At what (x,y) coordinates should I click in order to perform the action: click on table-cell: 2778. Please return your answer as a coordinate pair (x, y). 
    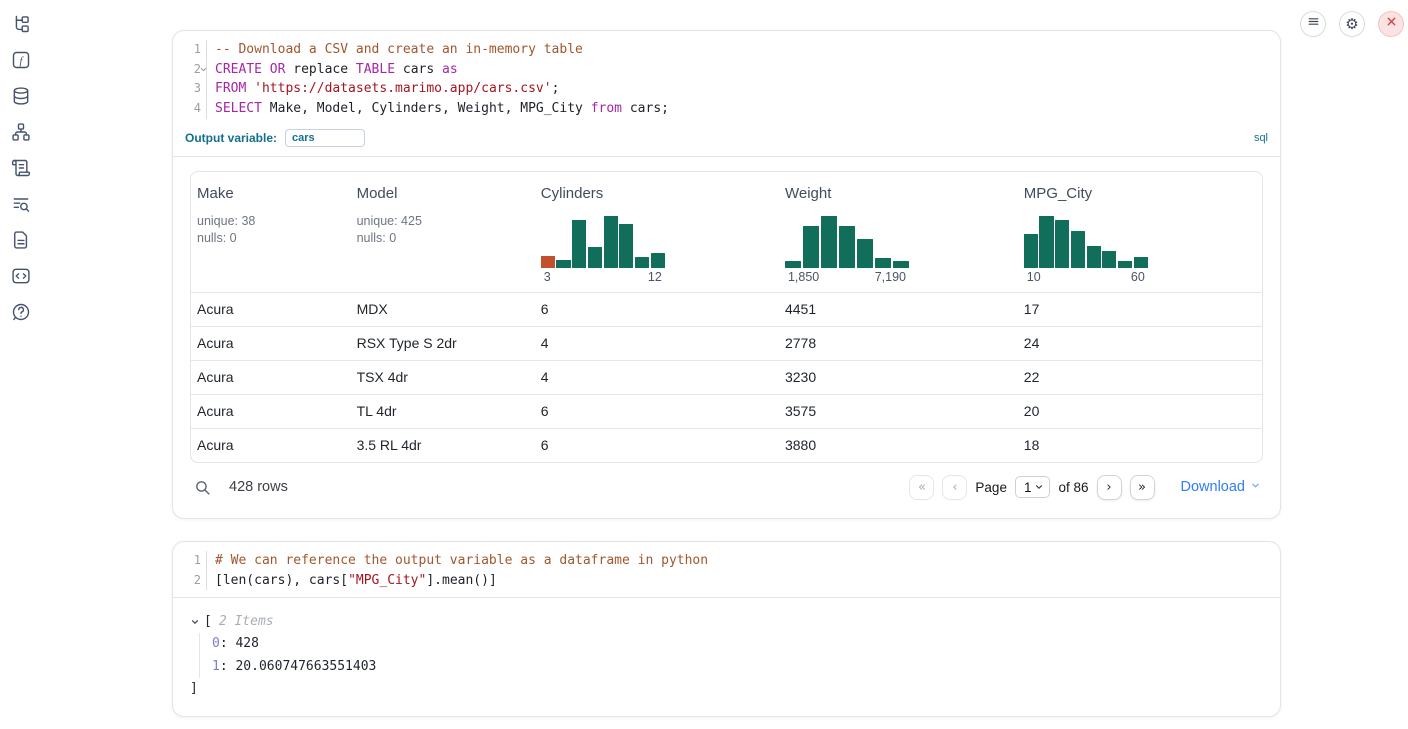
    Looking at the image, I should click on (800, 343).